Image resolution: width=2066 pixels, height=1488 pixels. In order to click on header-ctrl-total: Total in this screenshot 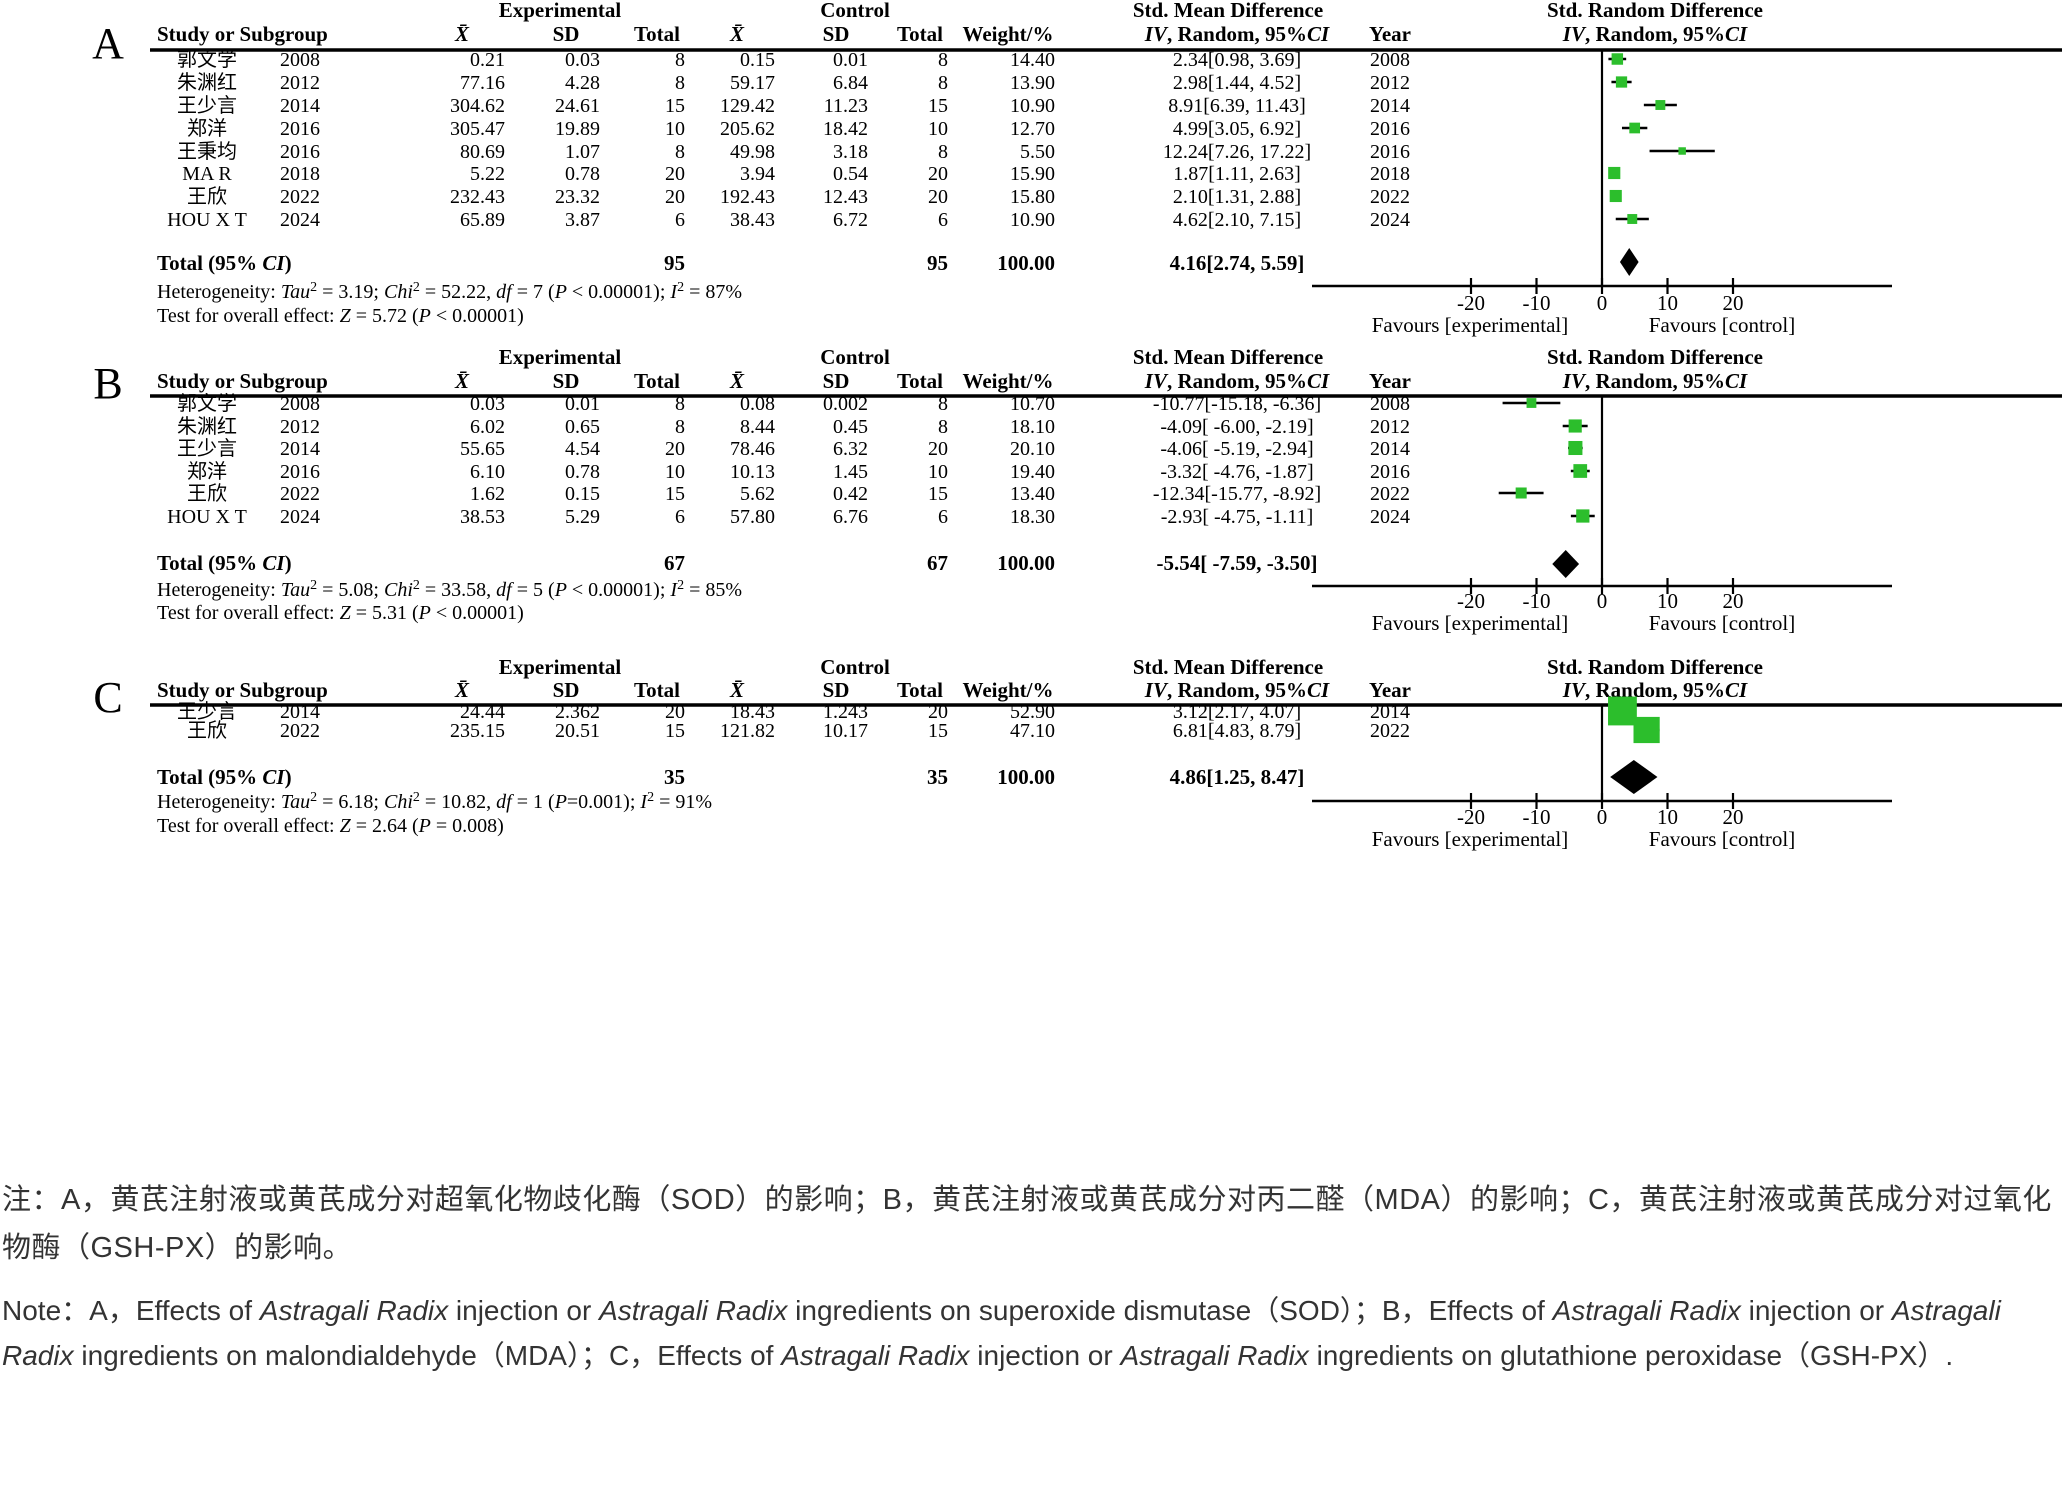, I will do `click(920, 690)`.